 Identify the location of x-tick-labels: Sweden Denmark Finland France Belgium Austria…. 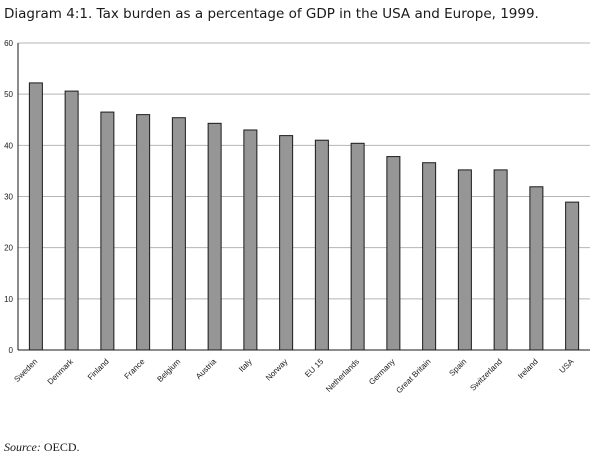
(294, 375).